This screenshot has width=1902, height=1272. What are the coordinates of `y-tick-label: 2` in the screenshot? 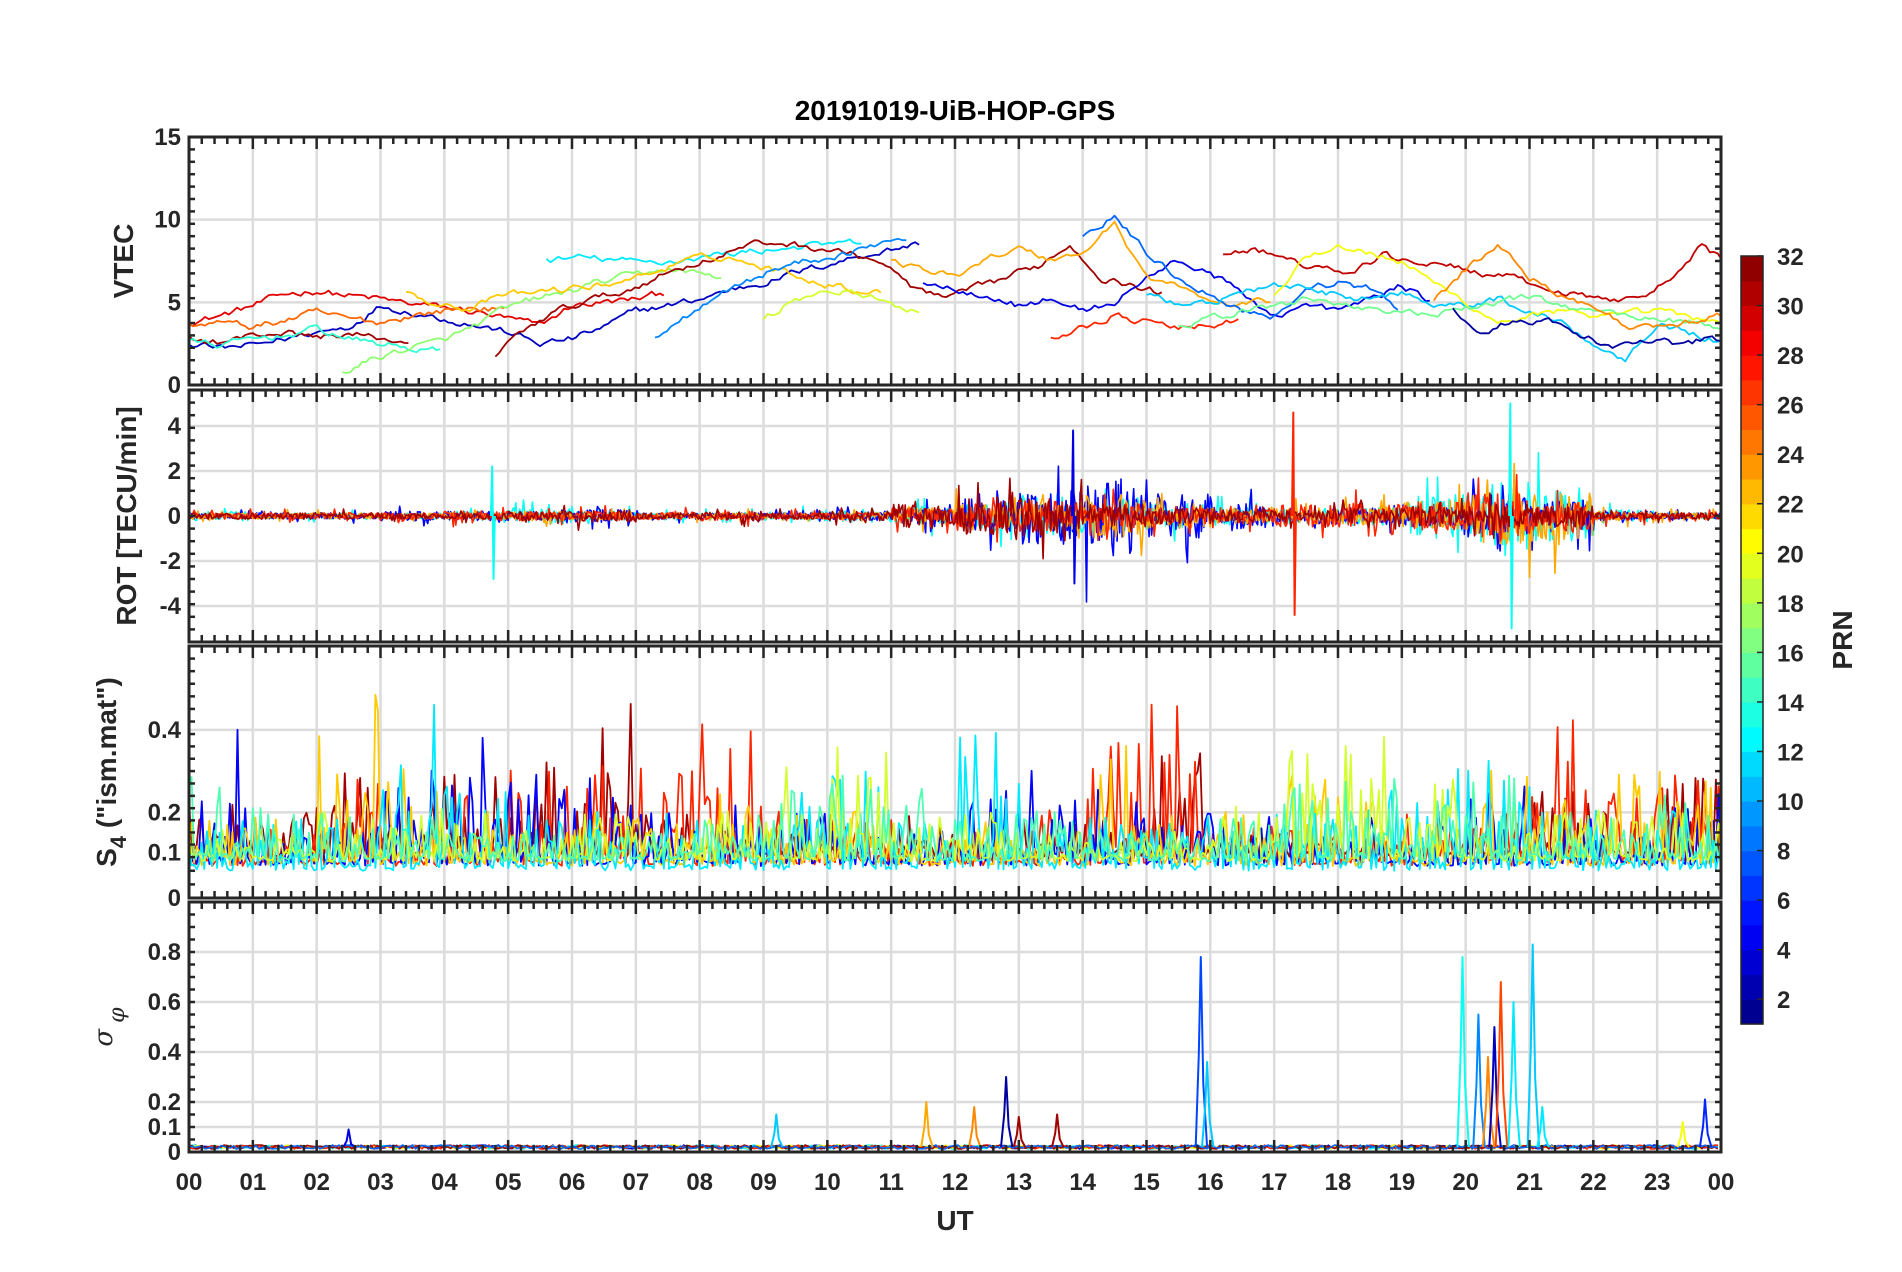 It's located at (174, 471).